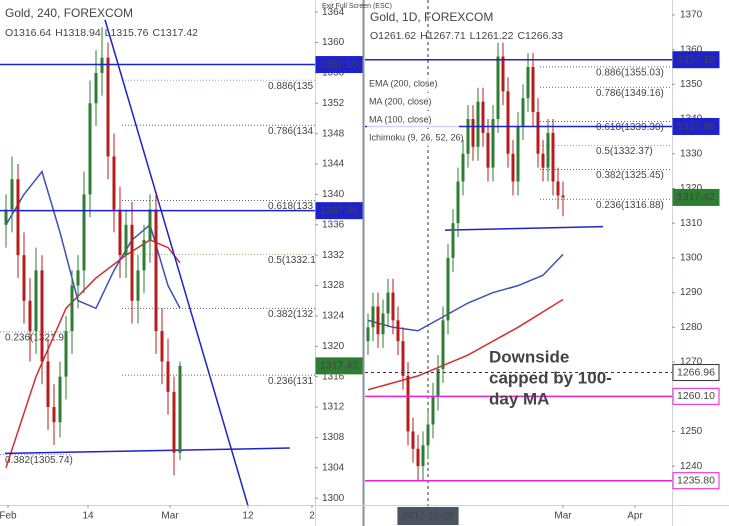 Image resolution: width=729 pixels, height=526 pixels. I want to click on y-tick-label: 1324, so click(333, 316).